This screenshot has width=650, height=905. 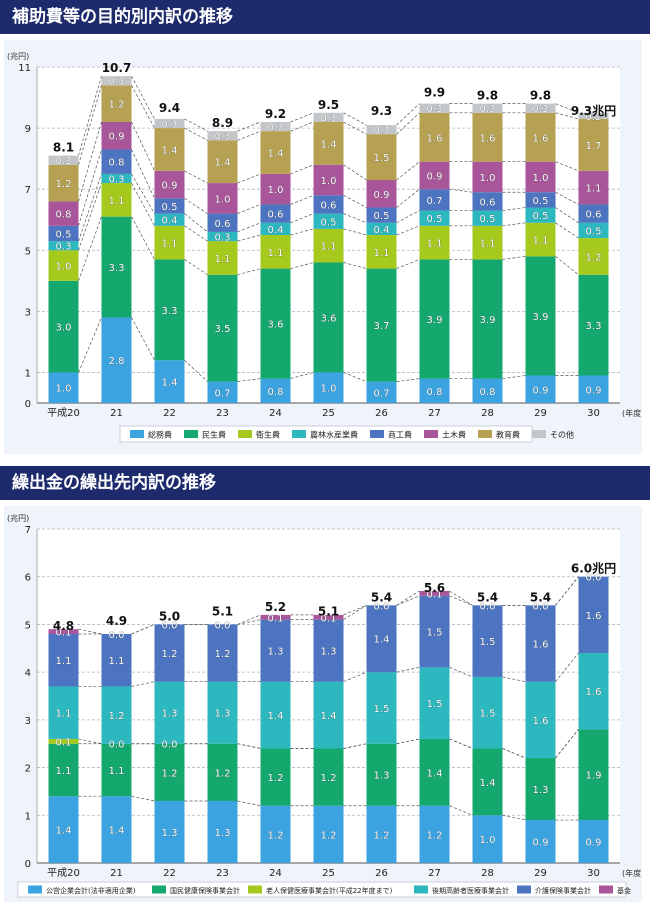 What do you see at coordinates (541, 843) in the screenshot?
I see `chart2-value-label: 0.9` at bounding box center [541, 843].